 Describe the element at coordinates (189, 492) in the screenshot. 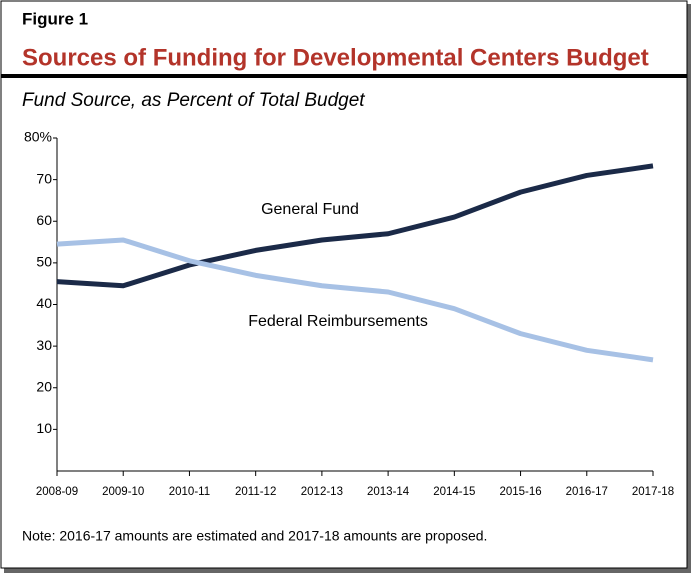

I see `x-tick-label: 2010-11` at that location.